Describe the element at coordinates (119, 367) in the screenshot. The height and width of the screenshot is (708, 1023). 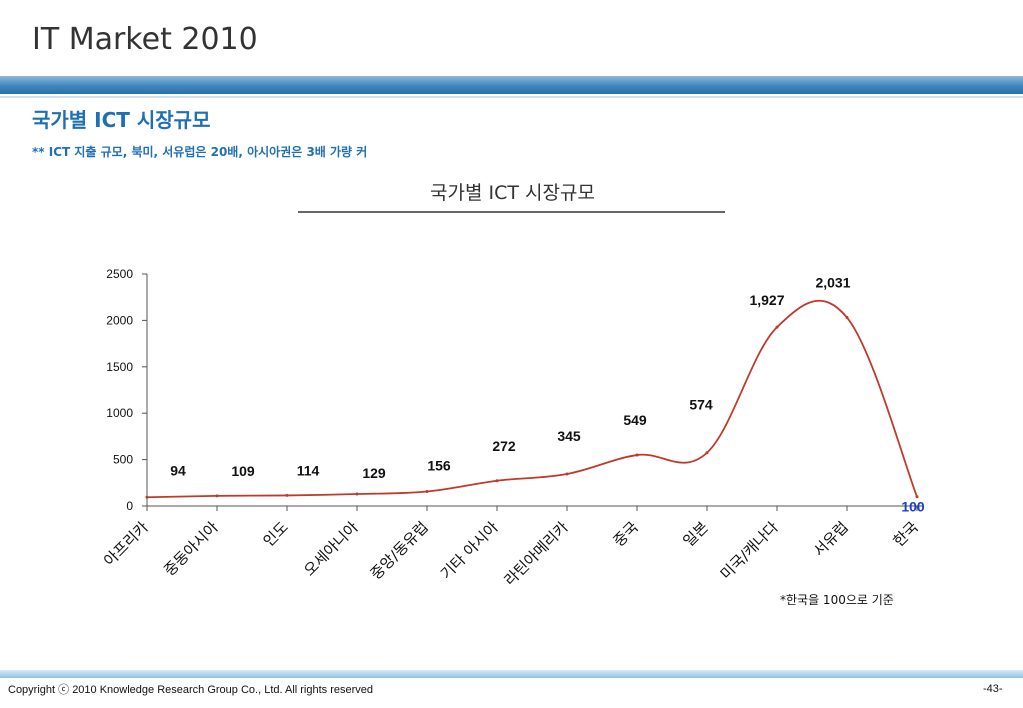
I see `y-tick-label: 1500` at that location.